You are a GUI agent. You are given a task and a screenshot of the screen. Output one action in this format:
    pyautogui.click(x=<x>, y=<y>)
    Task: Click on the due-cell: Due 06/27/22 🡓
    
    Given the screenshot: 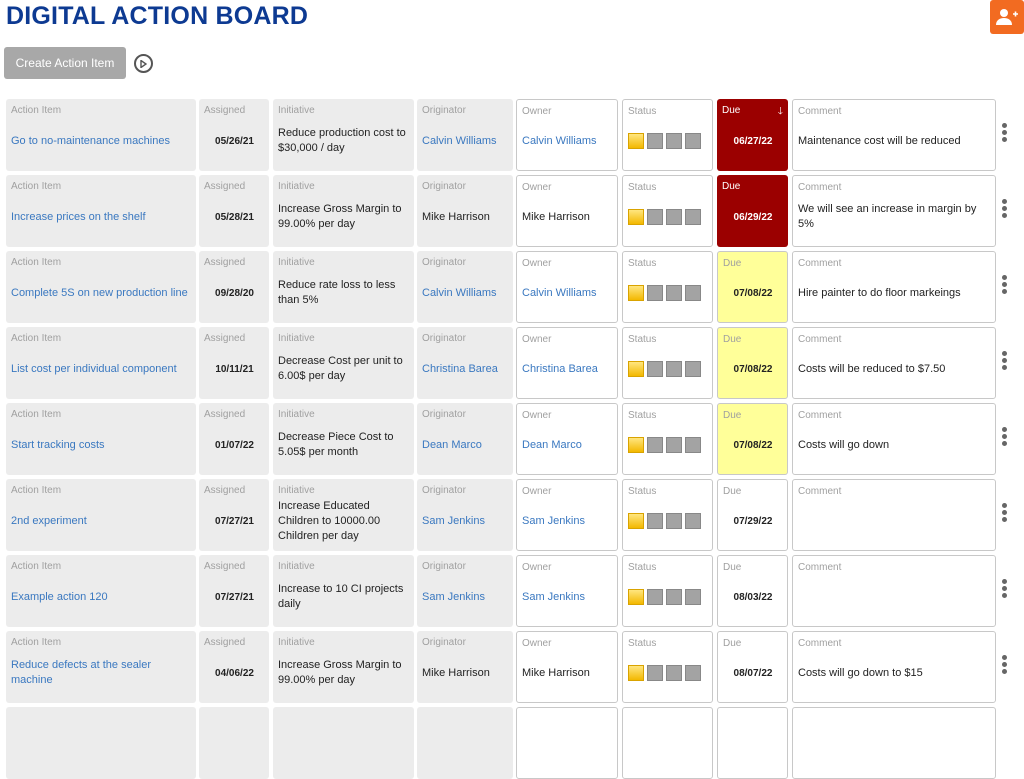 What is the action you would take?
    pyautogui.click(x=752, y=135)
    